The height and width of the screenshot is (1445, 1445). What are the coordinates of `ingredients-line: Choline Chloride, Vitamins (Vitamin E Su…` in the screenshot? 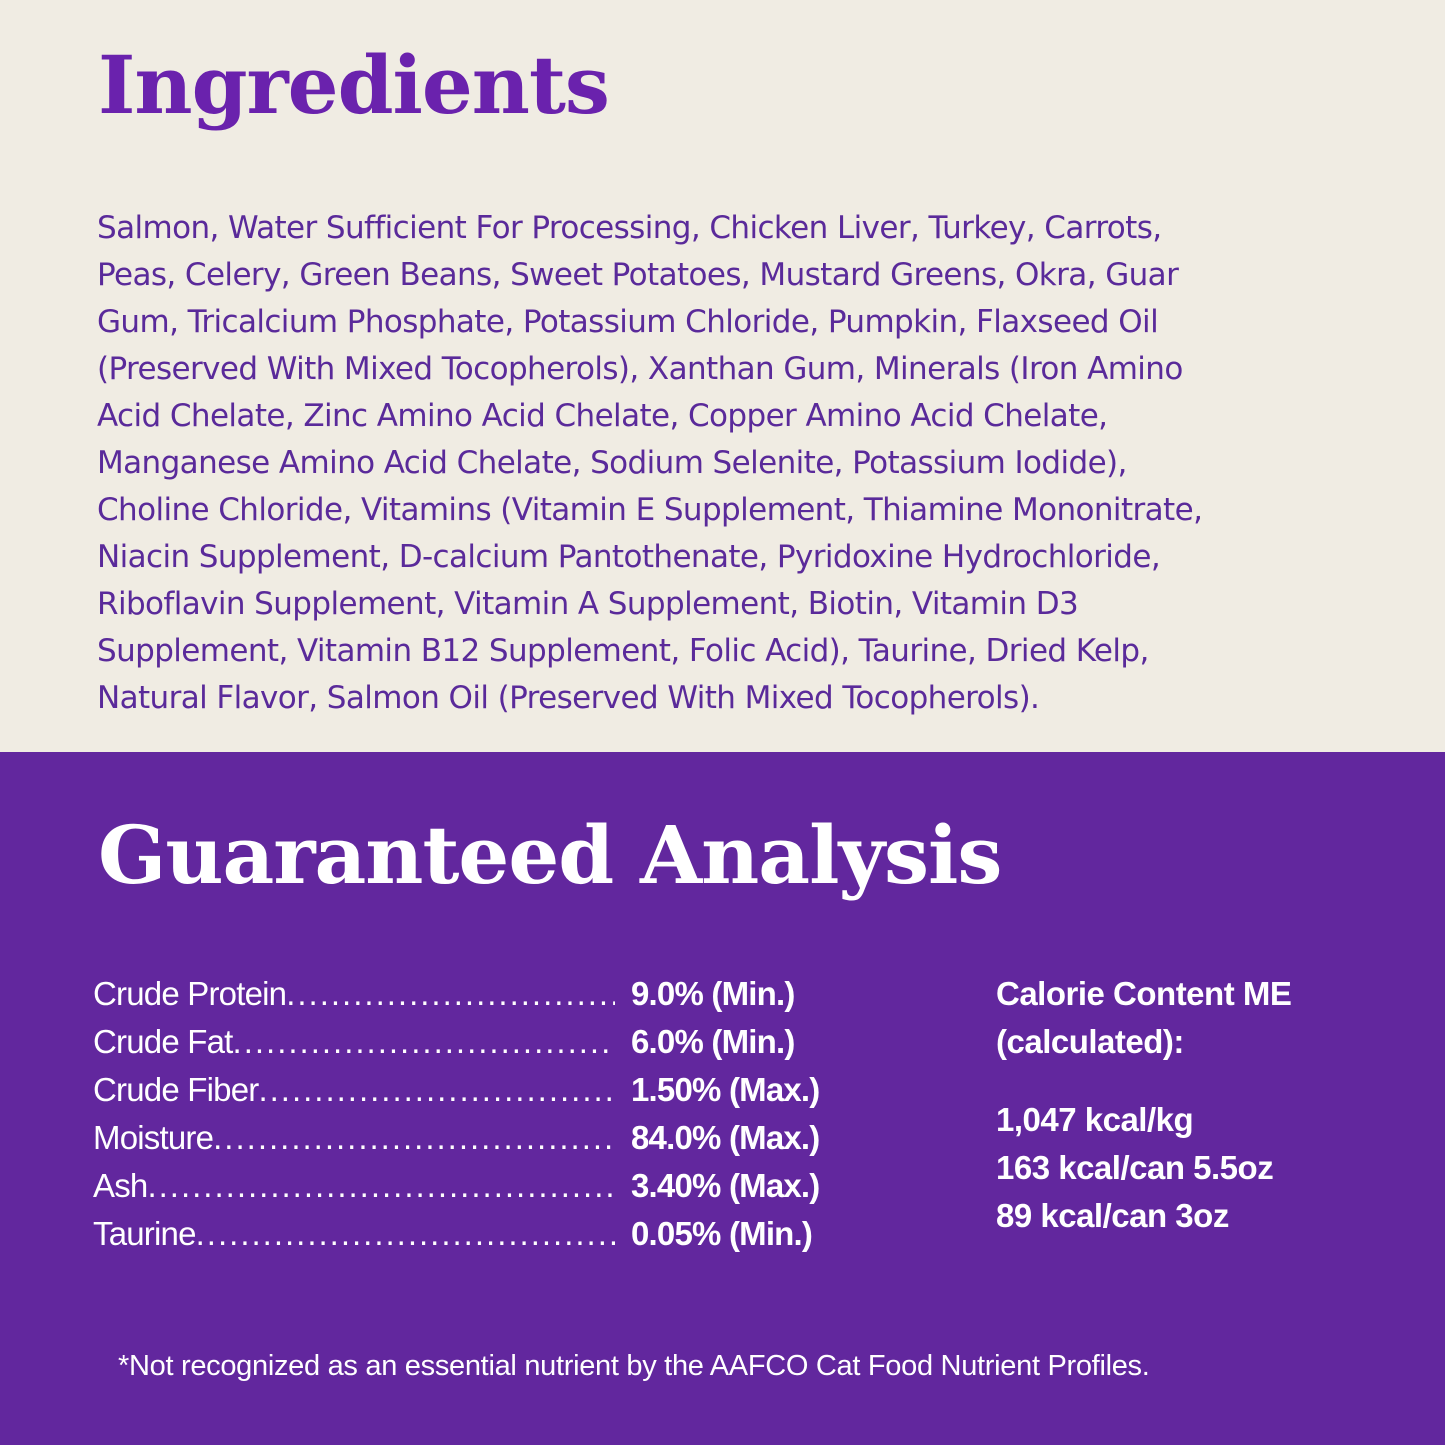 It's located at (650, 510).